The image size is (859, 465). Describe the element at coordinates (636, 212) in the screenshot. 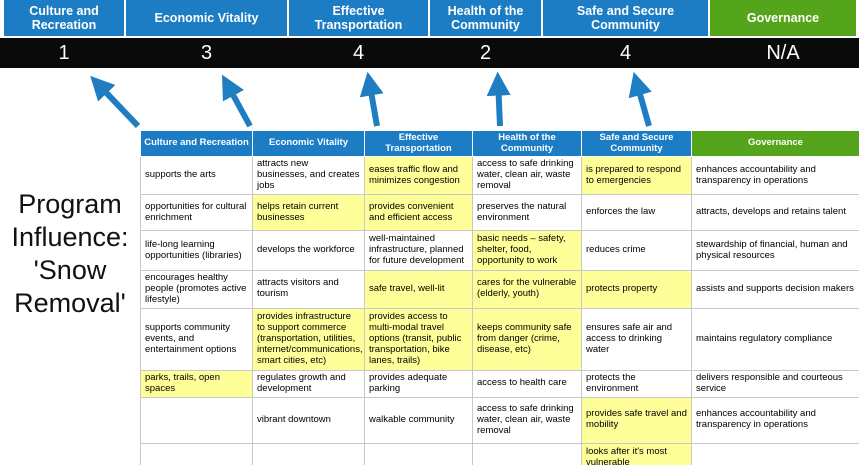

I see `matrix-cell: enforces the law` at that location.